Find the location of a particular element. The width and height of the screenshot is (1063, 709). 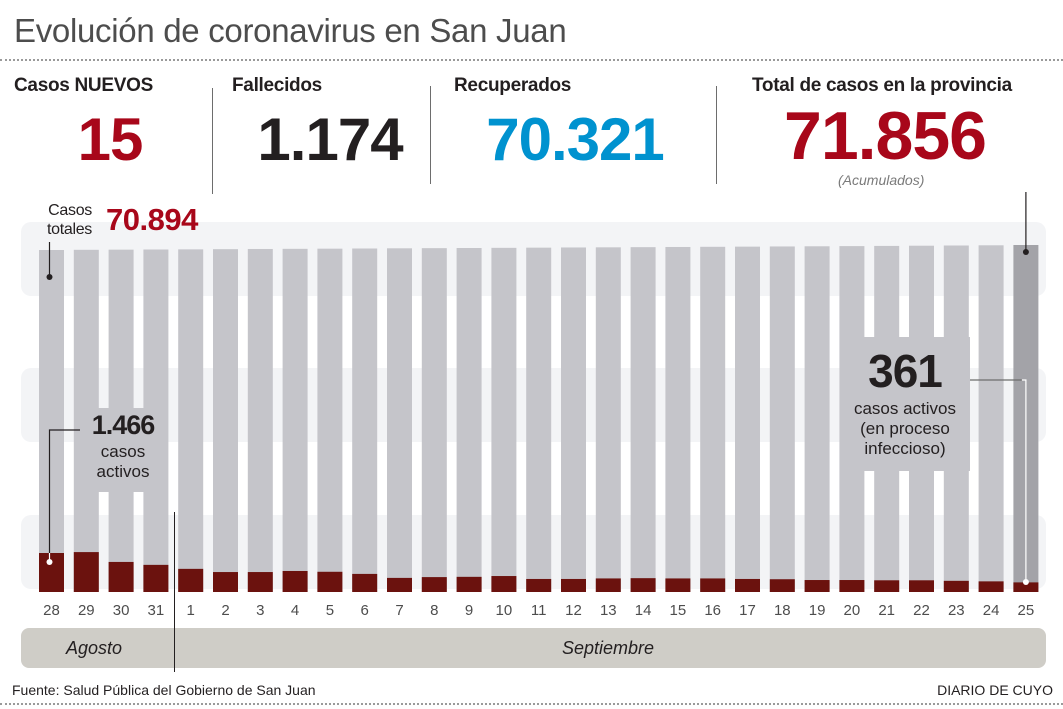

active-cases-start-line1: casos is located at coordinates (123, 451).